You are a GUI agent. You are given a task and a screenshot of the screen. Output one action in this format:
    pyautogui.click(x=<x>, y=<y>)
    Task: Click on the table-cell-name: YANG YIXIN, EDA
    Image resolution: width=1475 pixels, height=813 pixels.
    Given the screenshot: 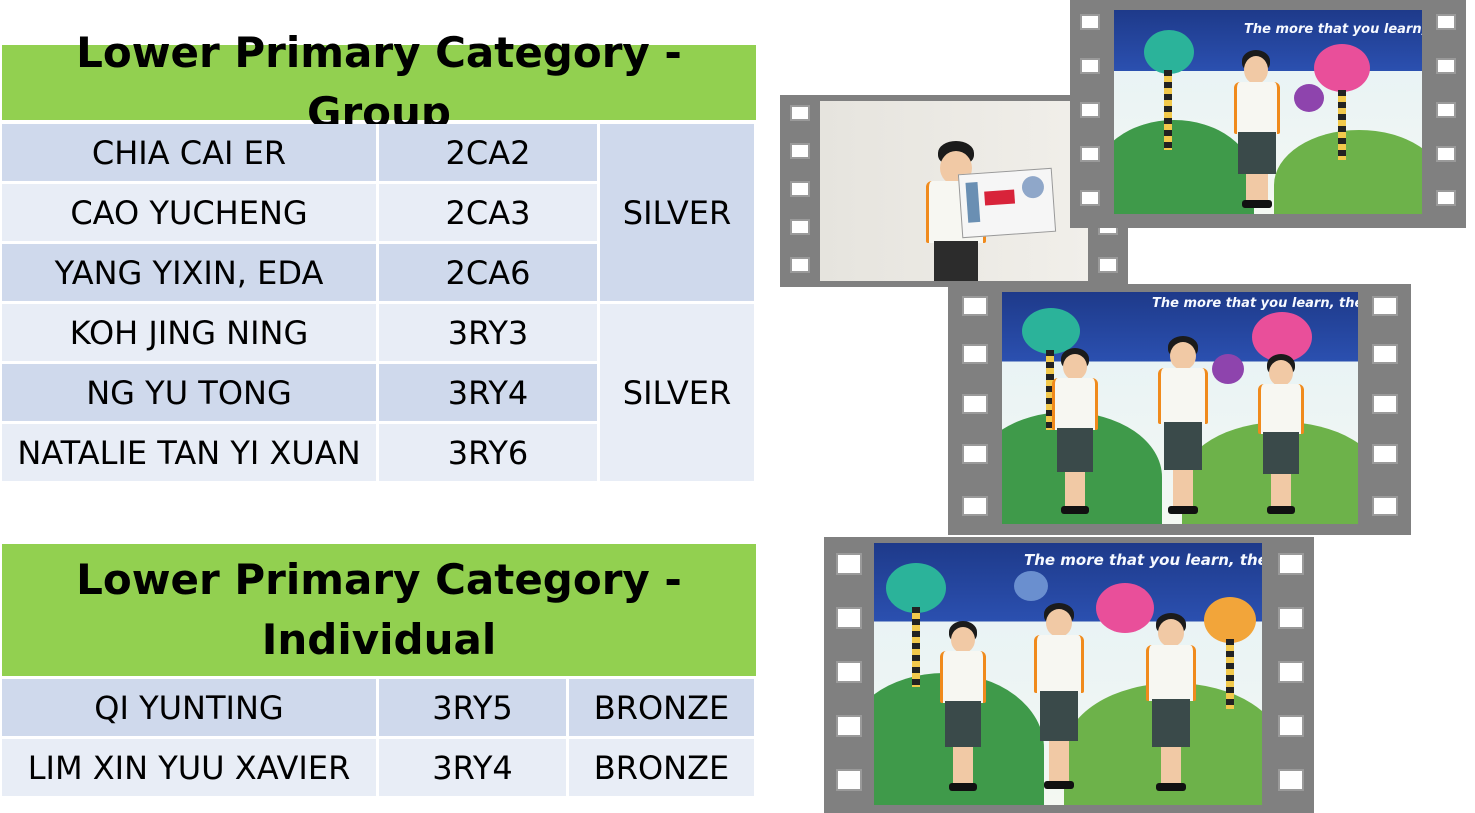 What is the action you would take?
    pyautogui.click(x=190, y=274)
    